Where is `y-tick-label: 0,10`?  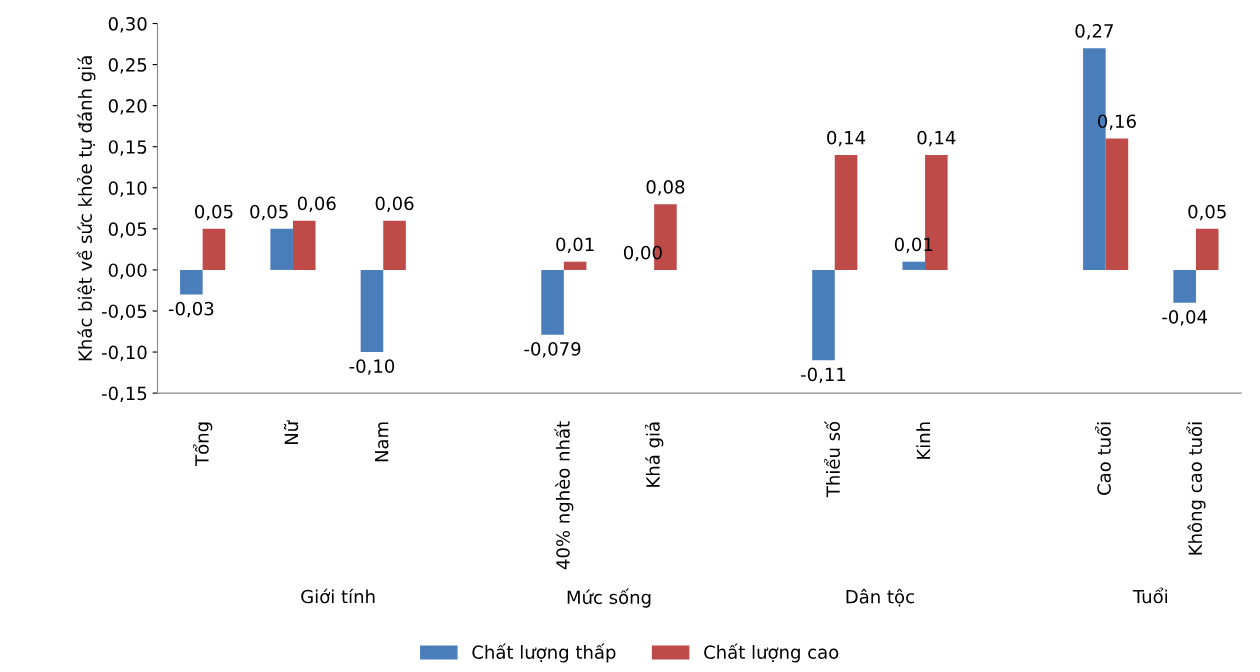 y-tick-label: 0,10 is located at coordinates (127, 189).